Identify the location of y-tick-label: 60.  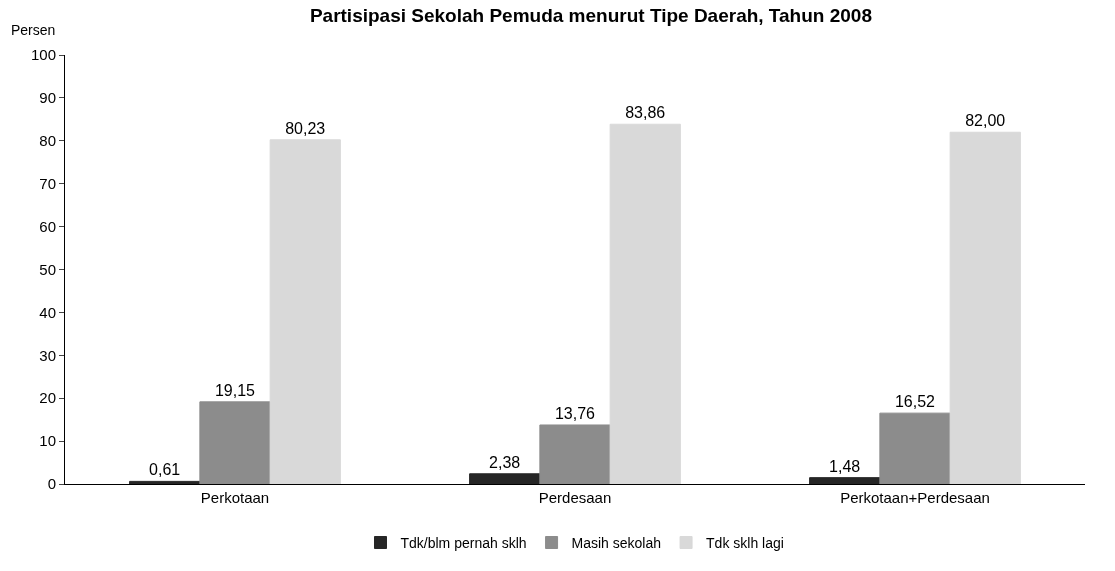
(47, 226).